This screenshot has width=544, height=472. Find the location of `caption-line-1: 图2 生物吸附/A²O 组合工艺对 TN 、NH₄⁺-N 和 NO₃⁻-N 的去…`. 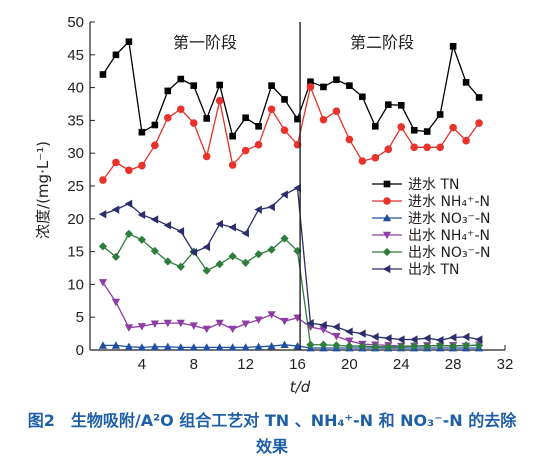

caption-line-1: 图2 生物吸附/A²O 组合工艺对 TN 、NH₄⁺-N 和 NO₃⁻-N 的去… is located at coordinates (272, 420).